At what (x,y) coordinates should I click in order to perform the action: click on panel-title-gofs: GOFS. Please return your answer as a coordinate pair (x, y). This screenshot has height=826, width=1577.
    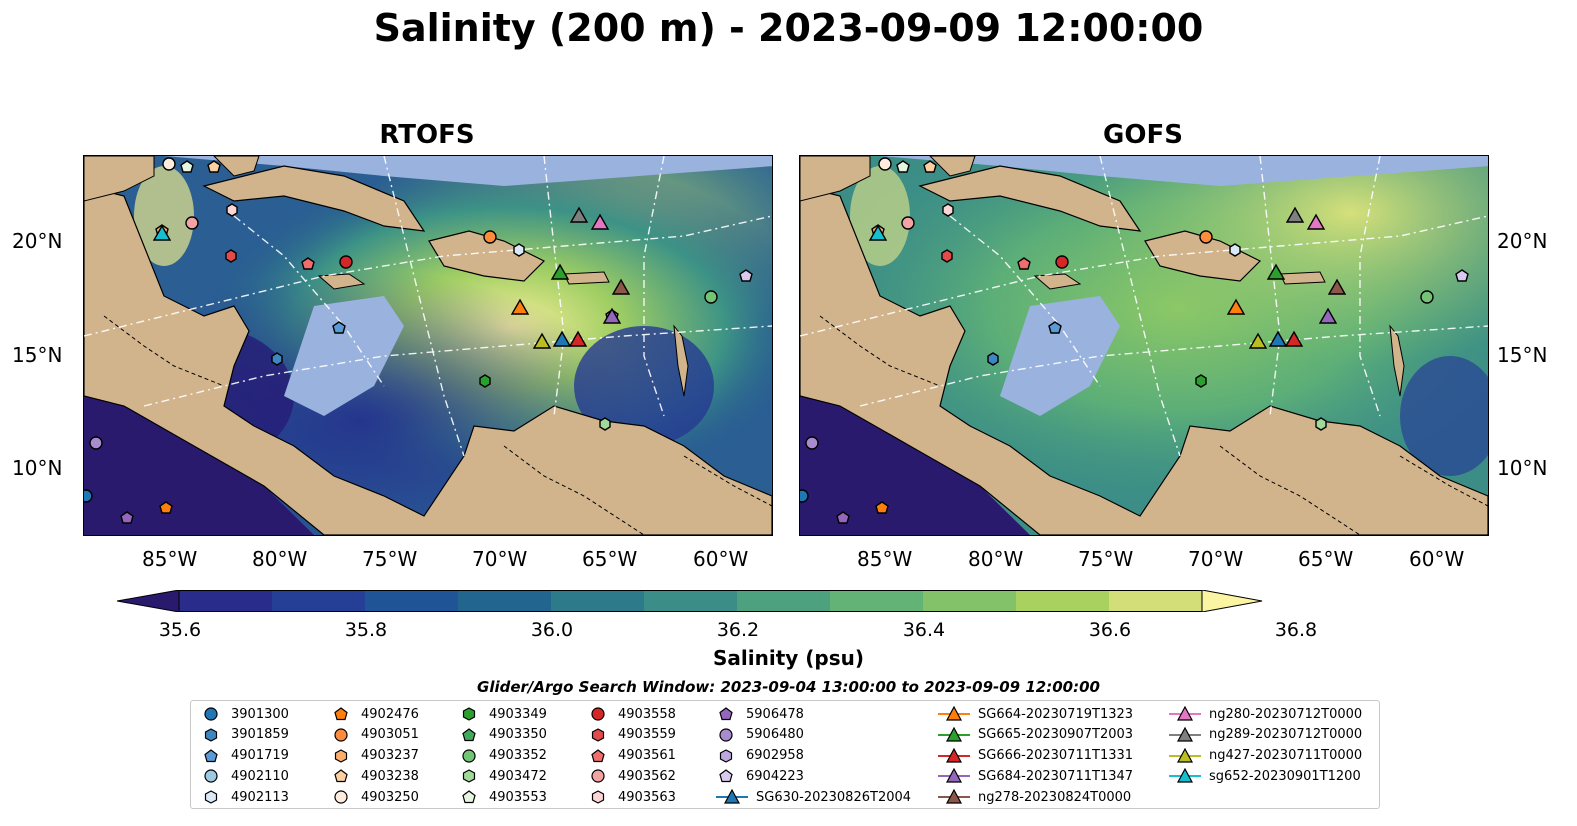
    Looking at the image, I should click on (1143, 135).